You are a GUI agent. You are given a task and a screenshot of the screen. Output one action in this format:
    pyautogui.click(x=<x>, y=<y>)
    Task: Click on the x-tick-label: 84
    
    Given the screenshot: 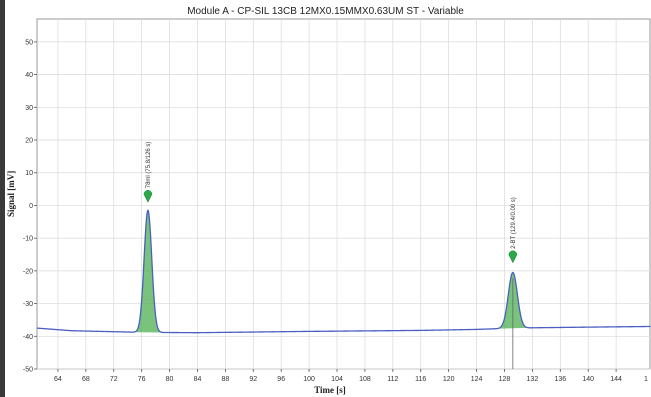 What is the action you would take?
    pyautogui.click(x=198, y=379)
    